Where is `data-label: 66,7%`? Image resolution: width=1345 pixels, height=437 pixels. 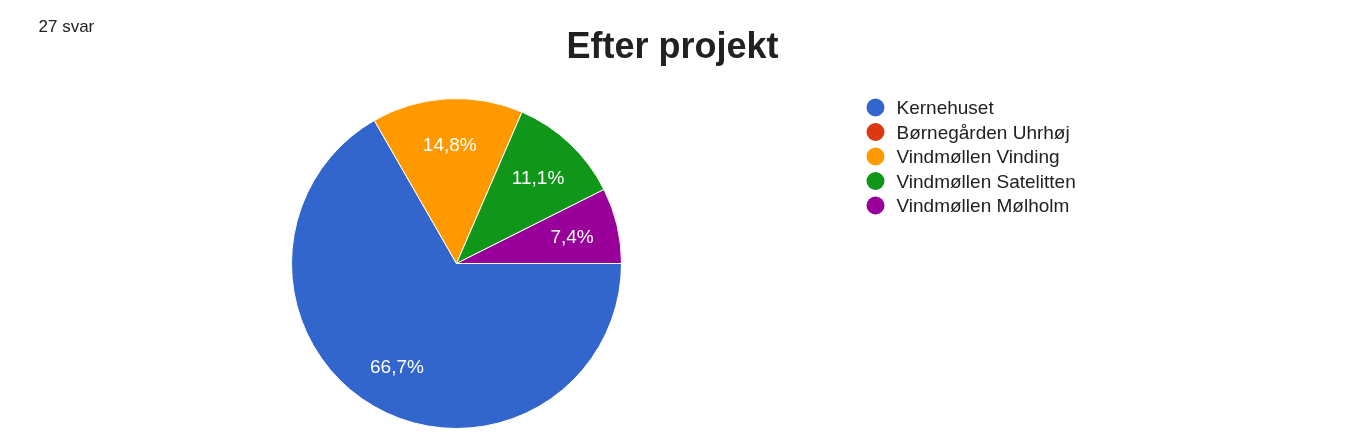
data-label: 66,7% is located at coordinates (397, 366).